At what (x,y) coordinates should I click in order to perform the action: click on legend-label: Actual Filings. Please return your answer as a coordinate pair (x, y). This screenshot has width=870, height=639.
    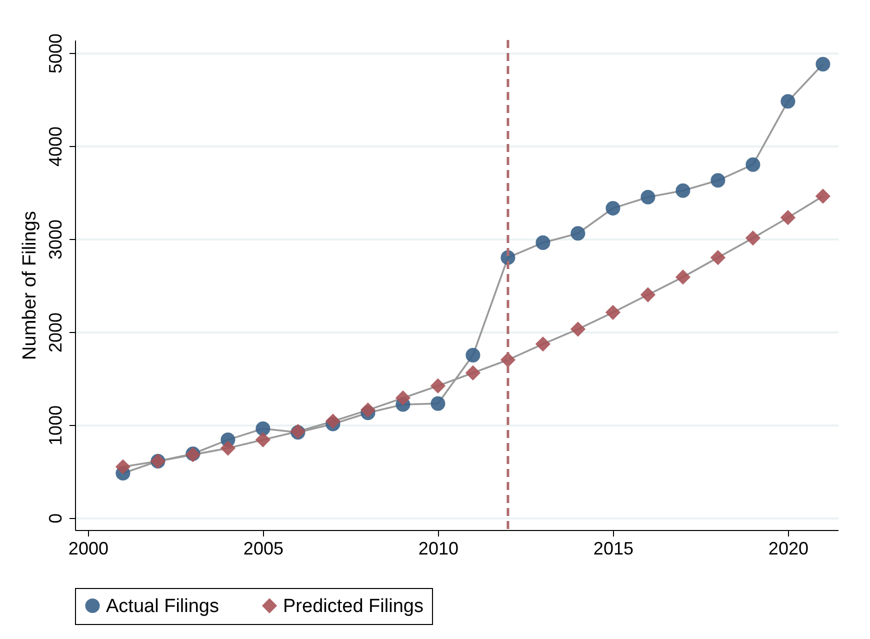
    Looking at the image, I should click on (162, 606).